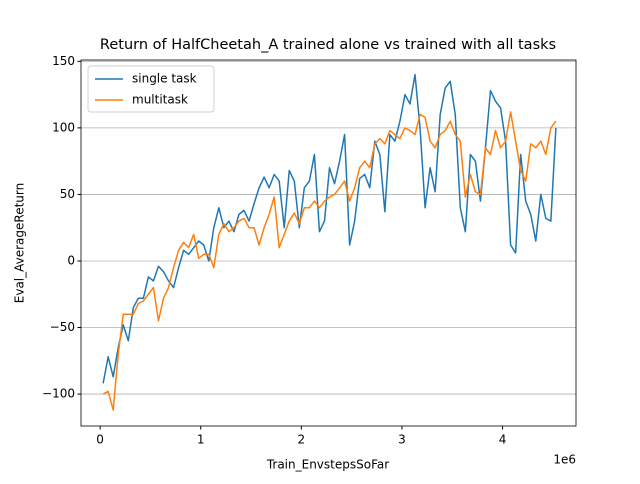 This screenshot has width=640, height=484. I want to click on y-axis-label: Eval_AverageReturn, so click(20, 243).